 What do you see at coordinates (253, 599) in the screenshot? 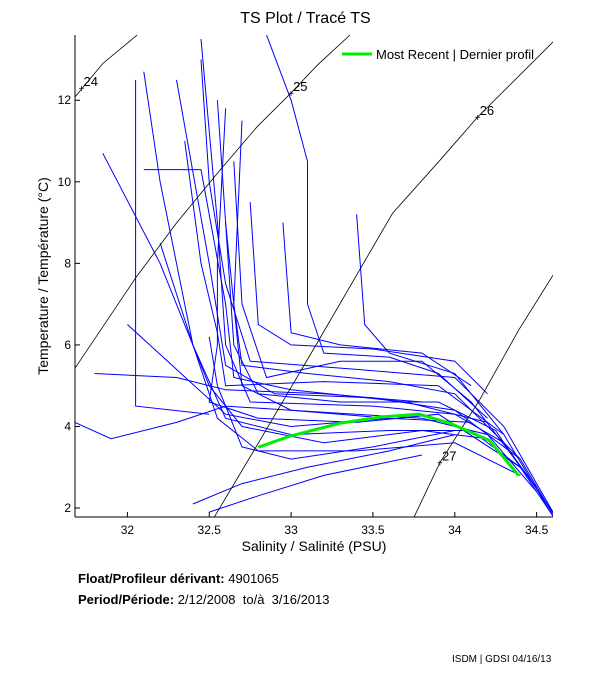
I see `period-value: 2/12/2008 to/à 3/16/2013` at bounding box center [253, 599].